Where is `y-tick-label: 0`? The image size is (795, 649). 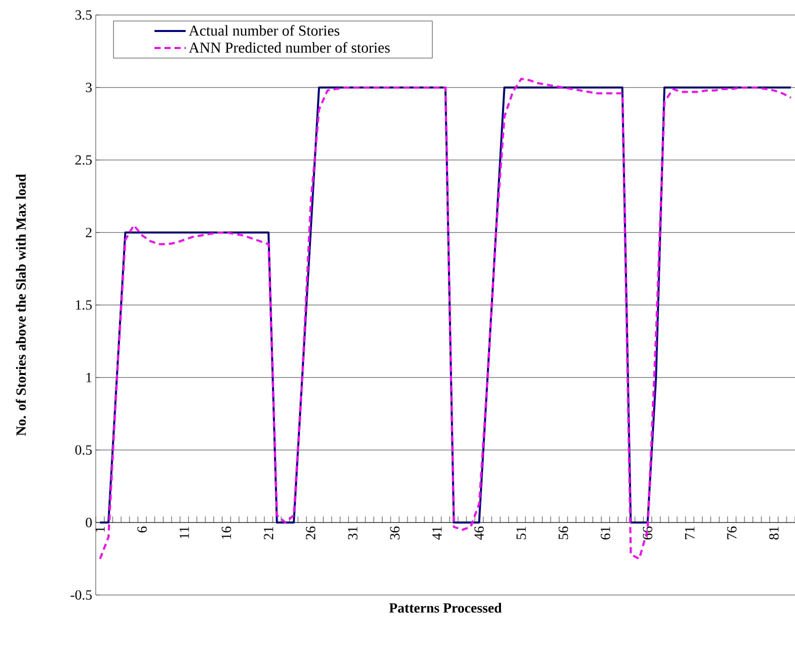 y-tick-label: 0 is located at coordinates (89, 523).